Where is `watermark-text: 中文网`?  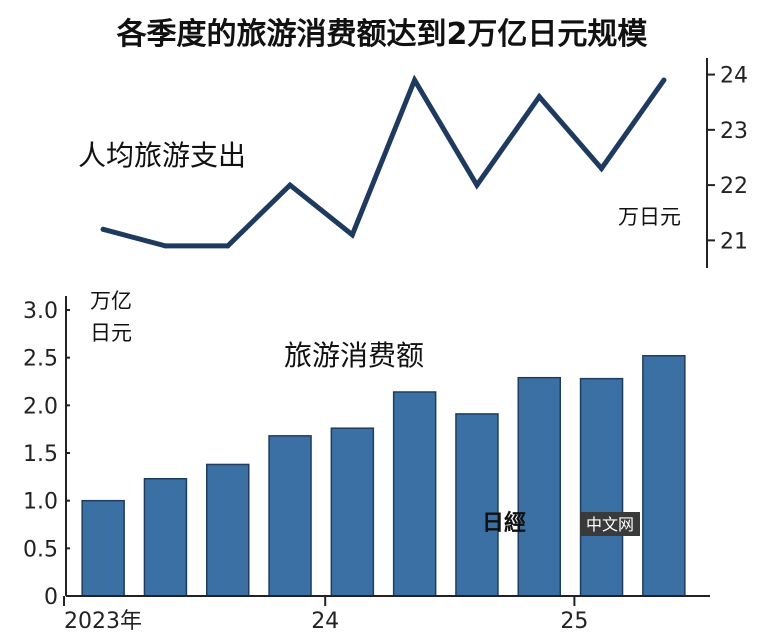 watermark-text: 中文网 is located at coordinates (610, 524).